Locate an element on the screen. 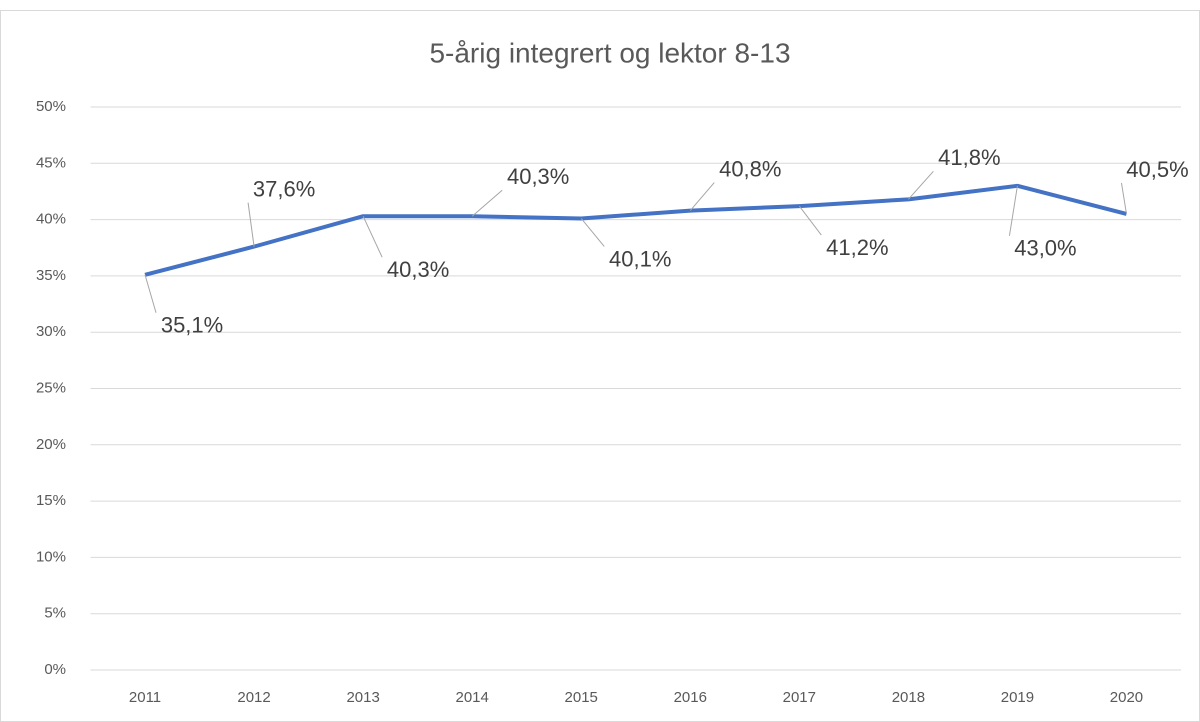 The height and width of the screenshot is (722, 1200). data-label: 41,8% is located at coordinates (969, 157).